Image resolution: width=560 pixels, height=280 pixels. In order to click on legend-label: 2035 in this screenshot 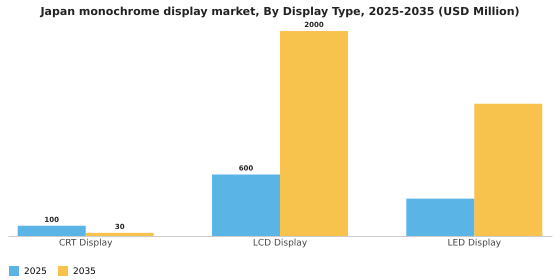, I will do `click(84, 272)`.